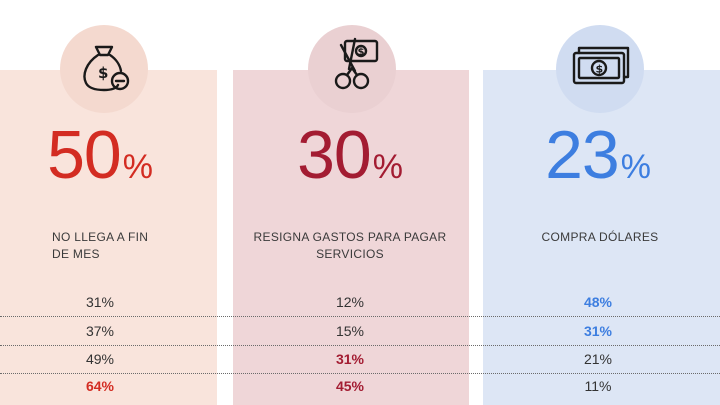  Describe the element at coordinates (598, 386) in the screenshot. I see `table-cell: 11%` at that location.